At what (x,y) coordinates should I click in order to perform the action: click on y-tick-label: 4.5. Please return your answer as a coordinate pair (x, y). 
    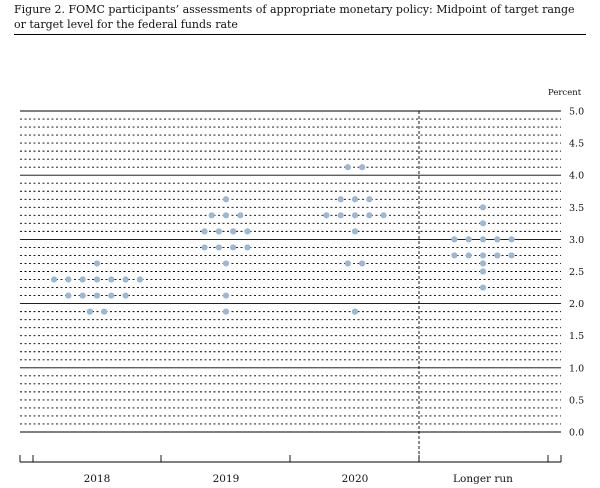
    Looking at the image, I should click on (576, 144).